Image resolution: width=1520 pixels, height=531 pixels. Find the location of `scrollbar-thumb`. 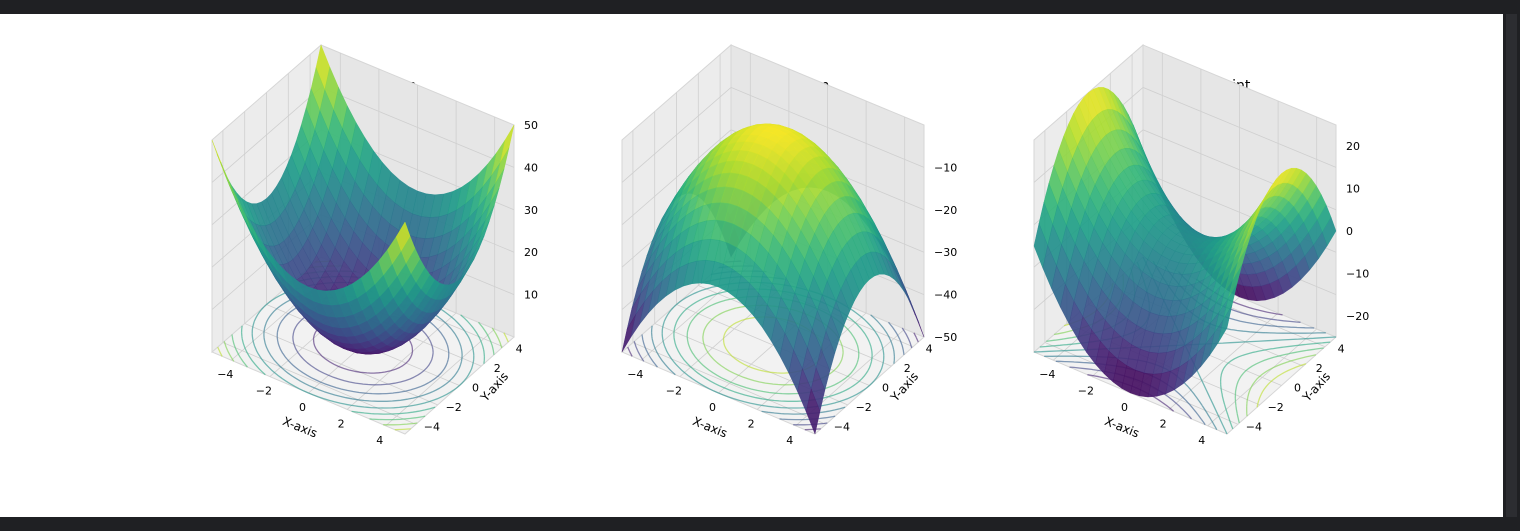

scrollbar-thumb is located at coordinates (1511, 265).